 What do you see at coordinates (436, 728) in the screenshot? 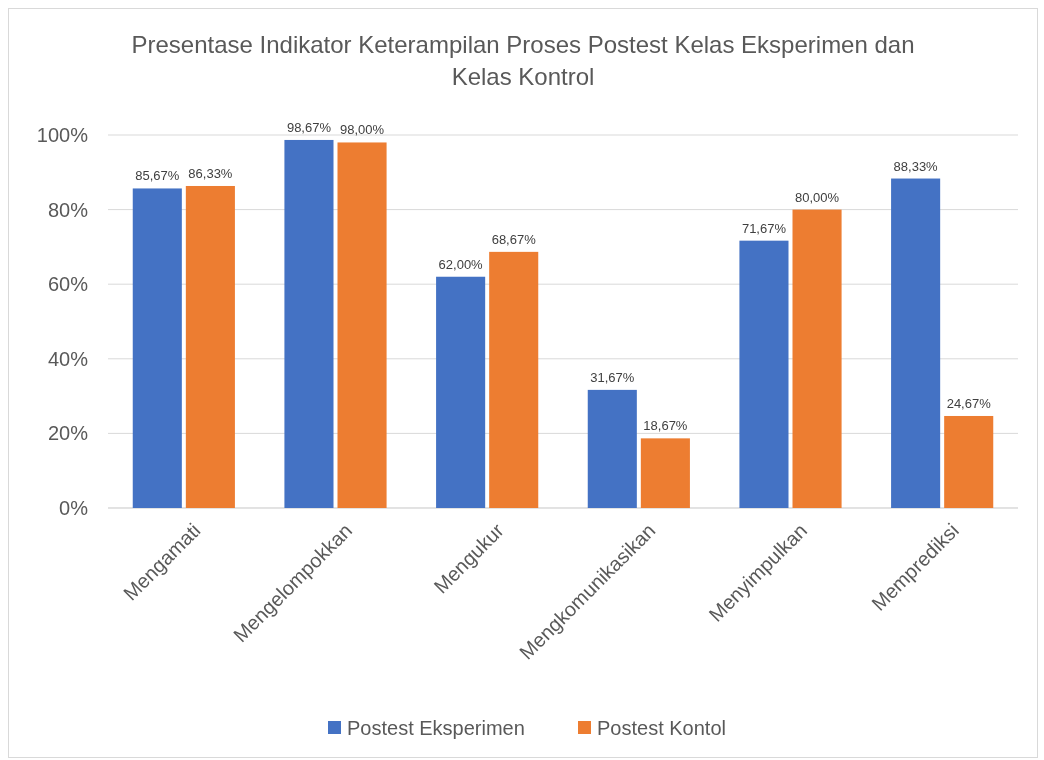
I see `legend-label: Postest Eksperimen` at bounding box center [436, 728].